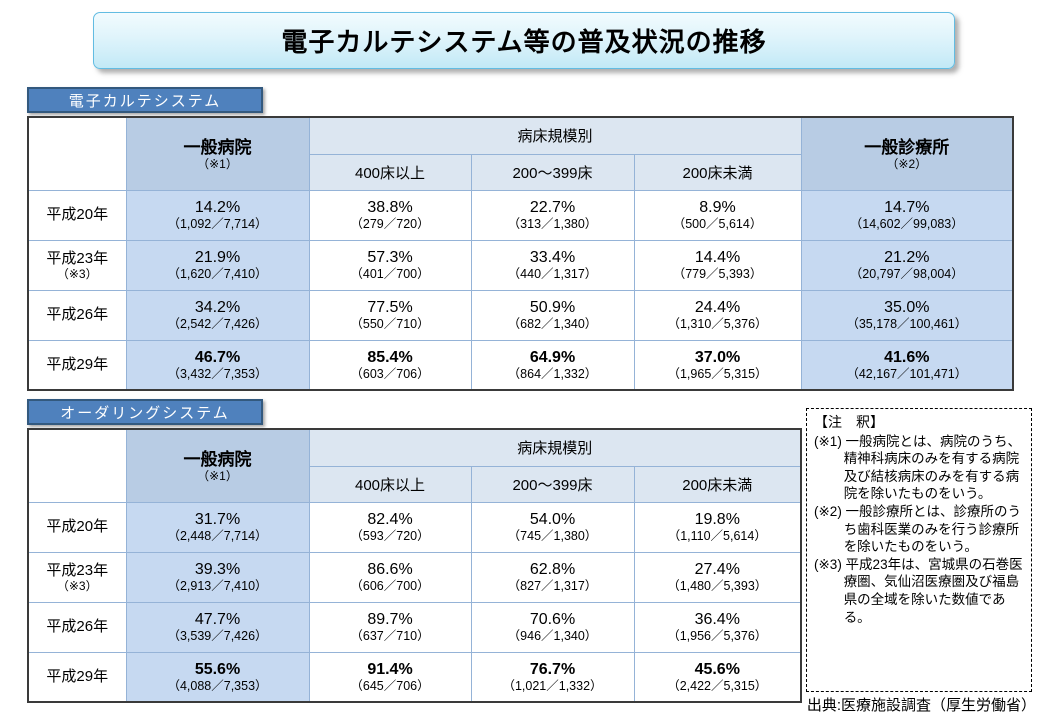  I want to click on year-label: 平成20年, so click(77, 215).